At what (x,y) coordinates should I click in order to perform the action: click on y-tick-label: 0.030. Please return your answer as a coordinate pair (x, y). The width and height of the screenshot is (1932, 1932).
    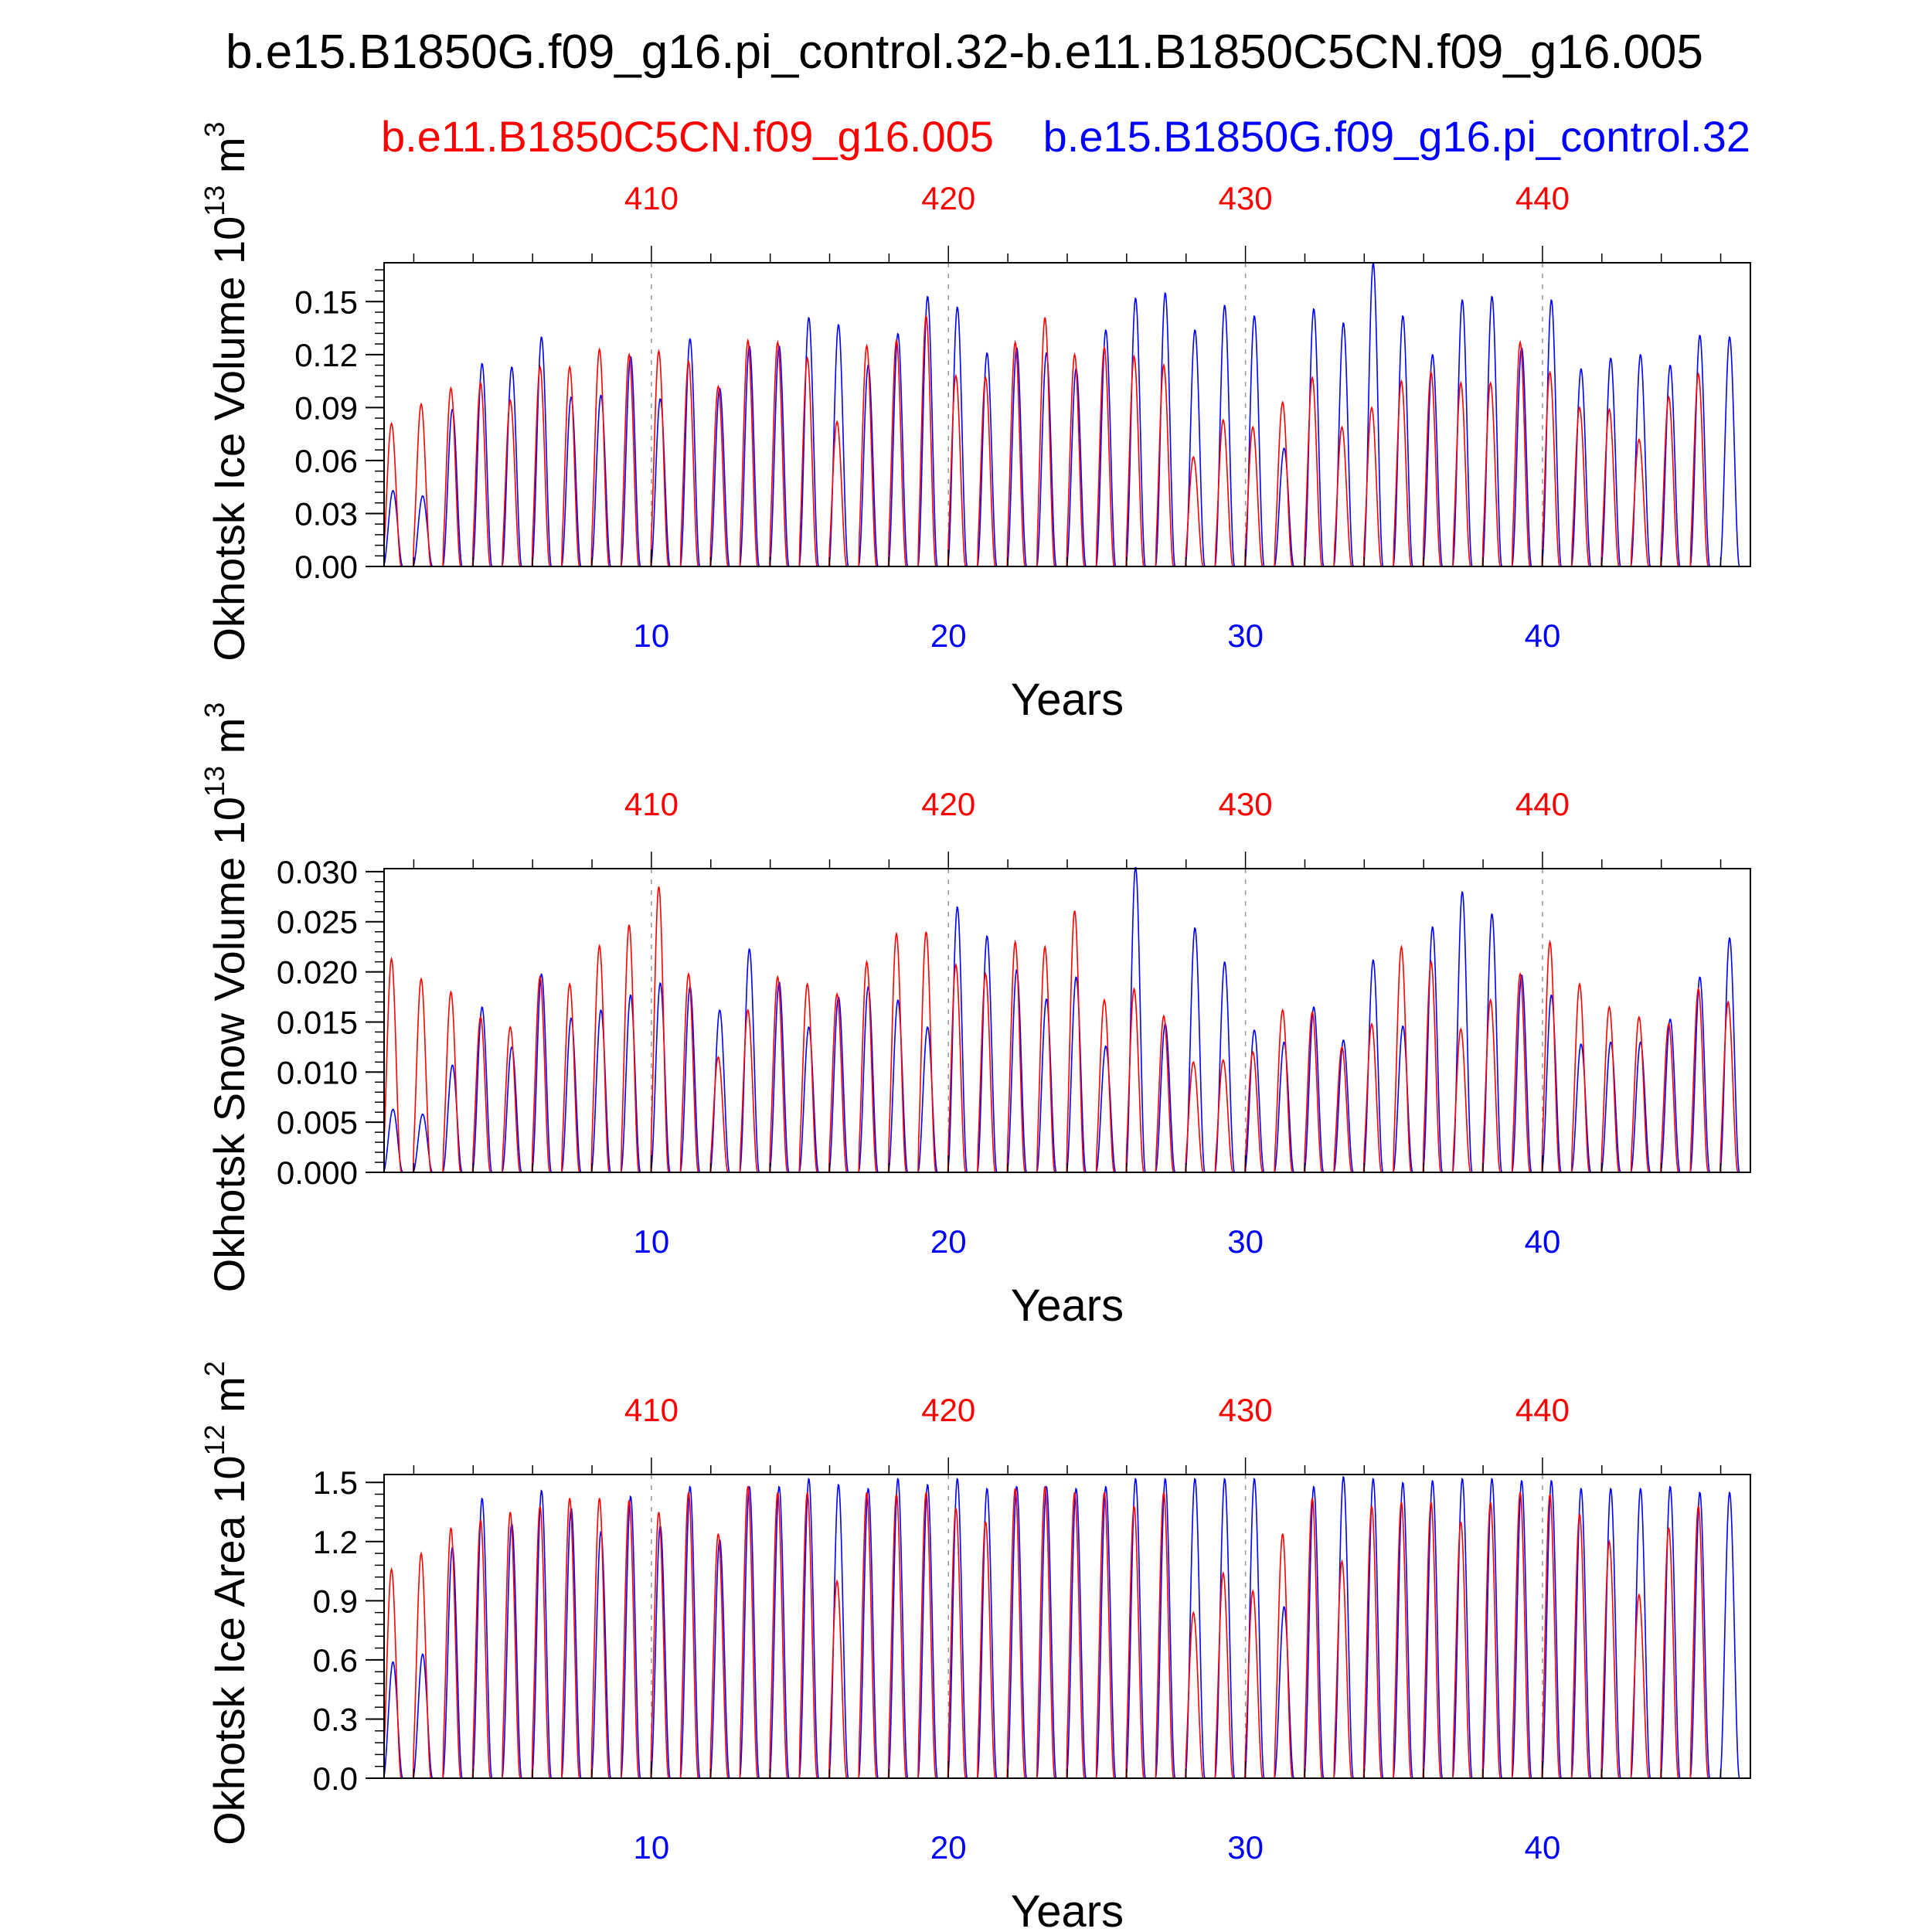
    Looking at the image, I should click on (317, 872).